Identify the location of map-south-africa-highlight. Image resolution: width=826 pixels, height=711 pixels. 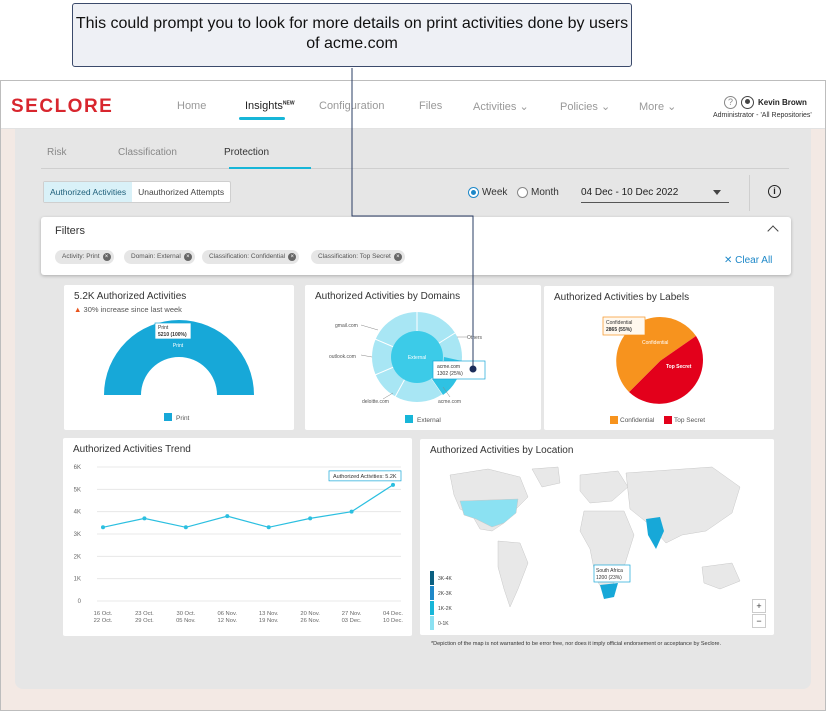
(609, 591).